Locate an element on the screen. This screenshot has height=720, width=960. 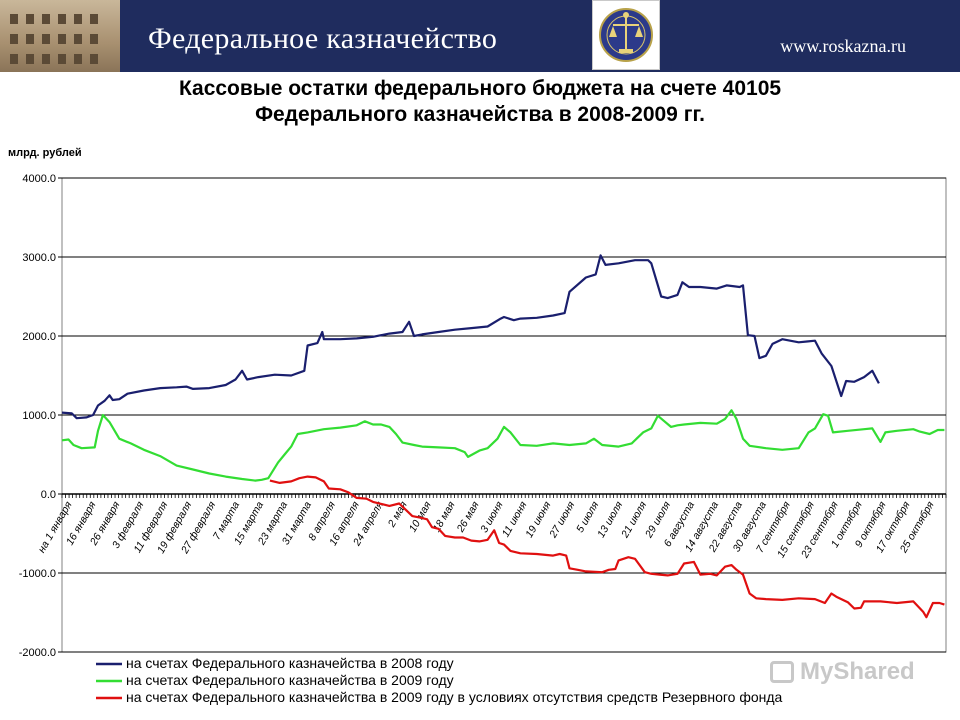
y-axis-label: млрд. рублей is located at coordinates (45, 153).